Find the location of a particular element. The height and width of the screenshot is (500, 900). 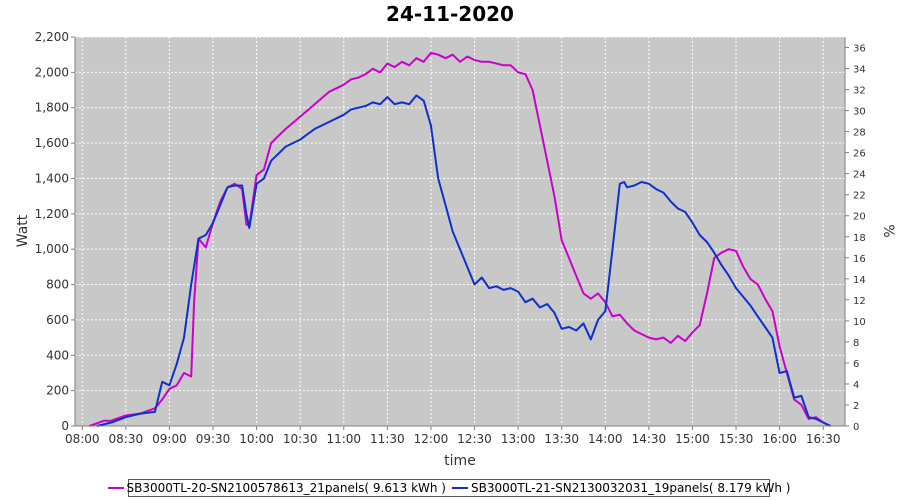

x-tick-label: 13:00 is located at coordinates (518, 439).